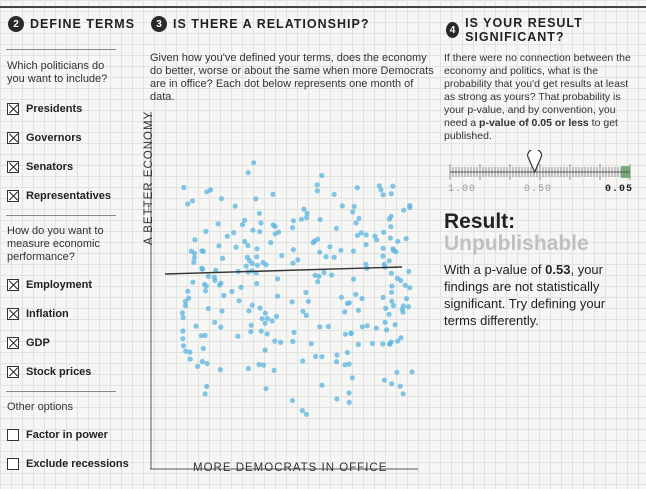 Image resolution: width=646 pixels, height=489 pixels. I want to click on top-rule, so click(323, 7).